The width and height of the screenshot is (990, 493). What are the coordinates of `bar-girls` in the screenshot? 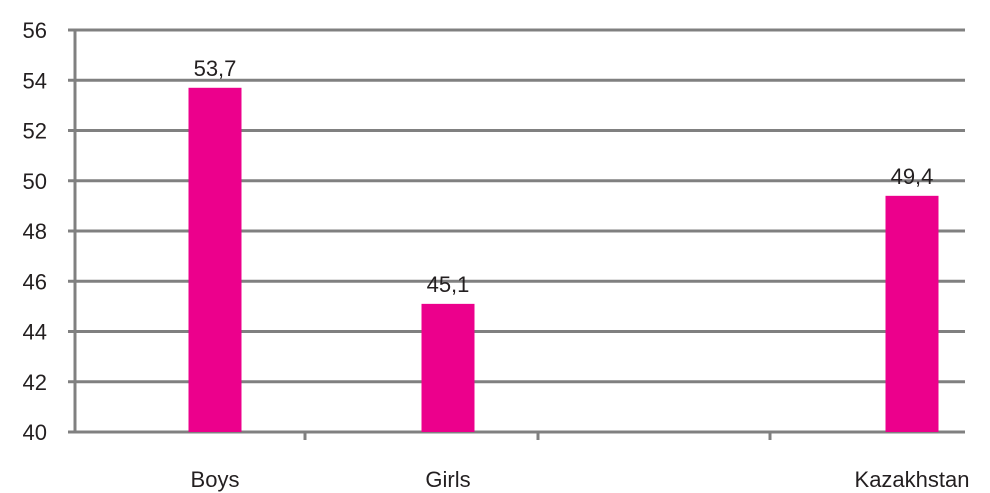 It's located at (448, 367).